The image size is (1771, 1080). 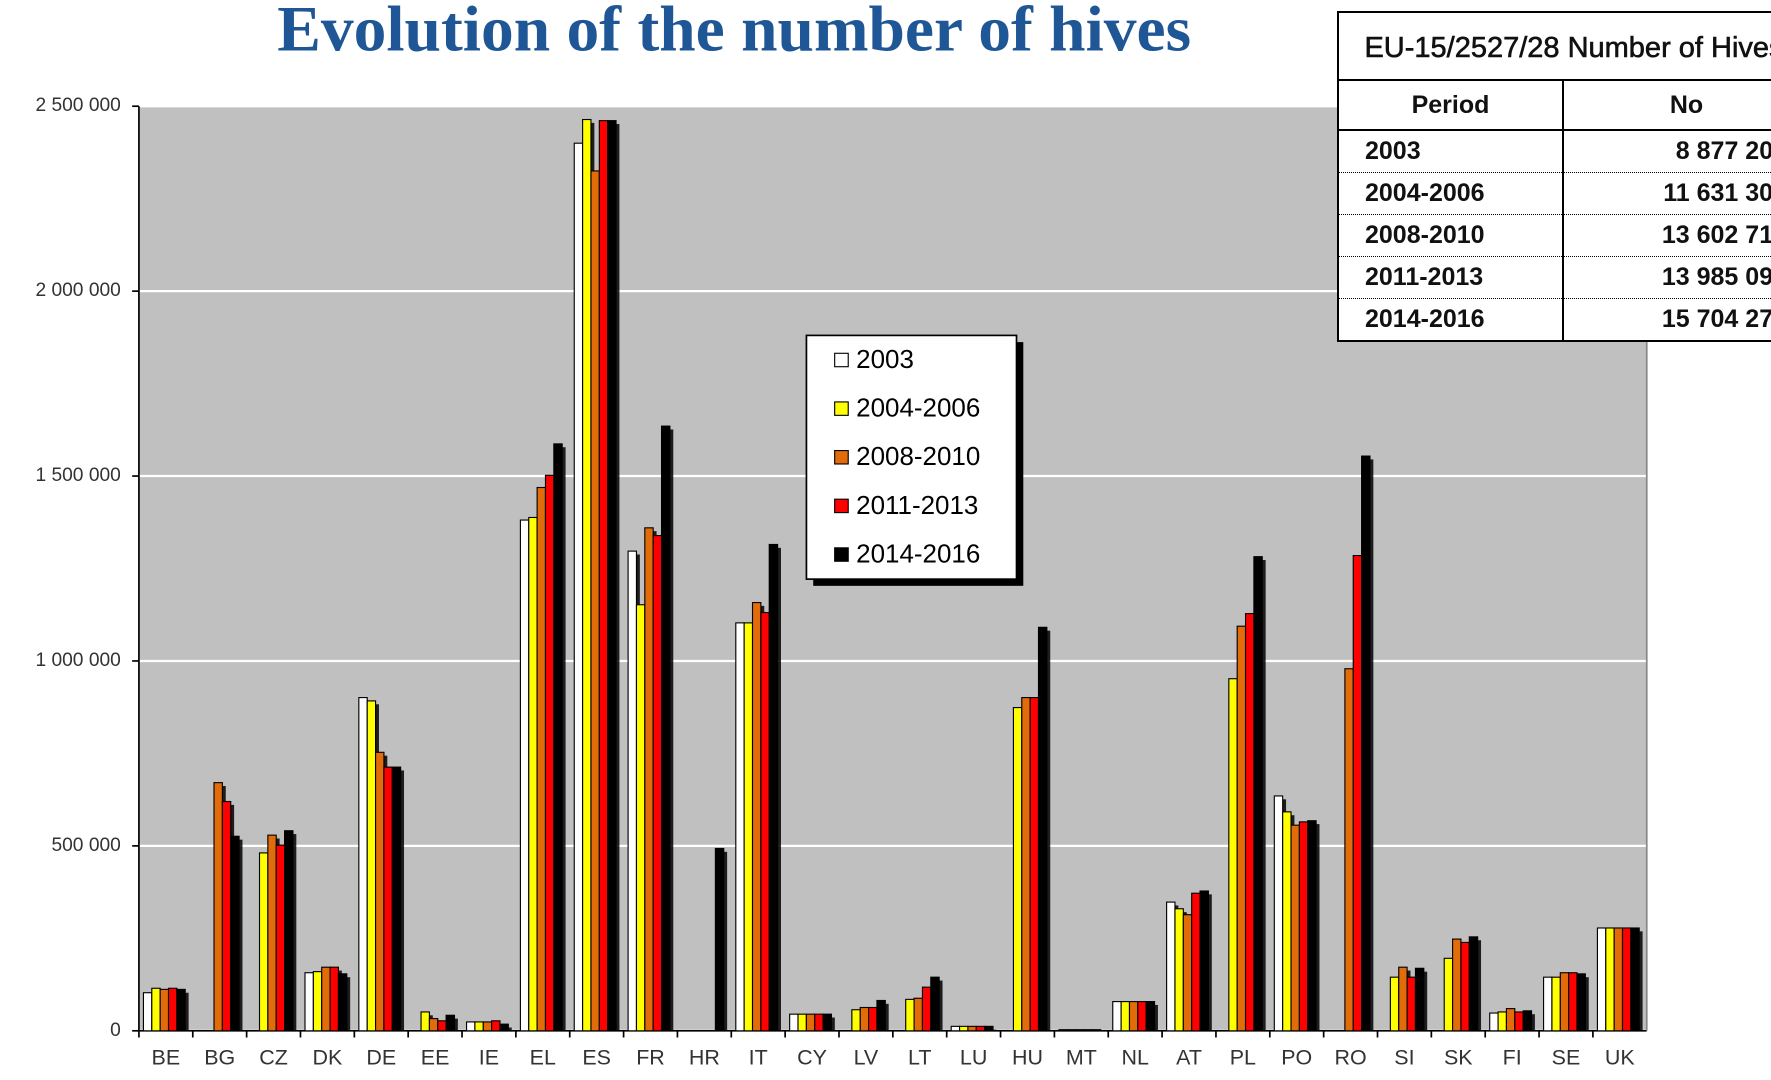 I want to click on x-tick-label: LT, so click(x=919, y=1057).